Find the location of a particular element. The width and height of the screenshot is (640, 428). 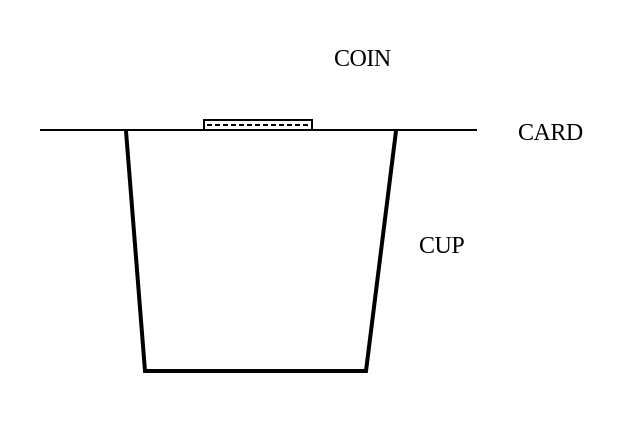

coin is located at coordinates (258, 125).